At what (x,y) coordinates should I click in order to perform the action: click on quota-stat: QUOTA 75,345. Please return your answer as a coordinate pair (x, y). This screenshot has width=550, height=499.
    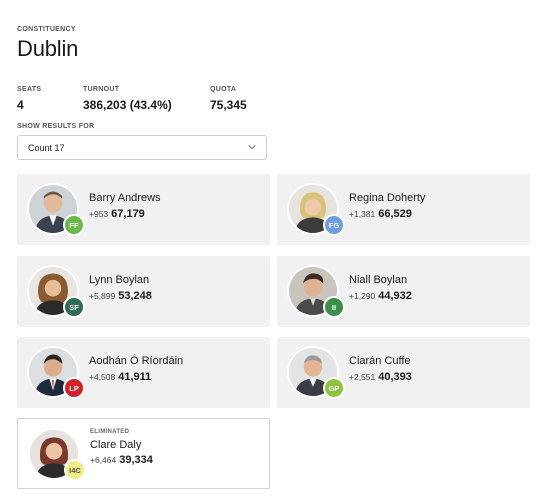
    Looking at the image, I should click on (228, 100).